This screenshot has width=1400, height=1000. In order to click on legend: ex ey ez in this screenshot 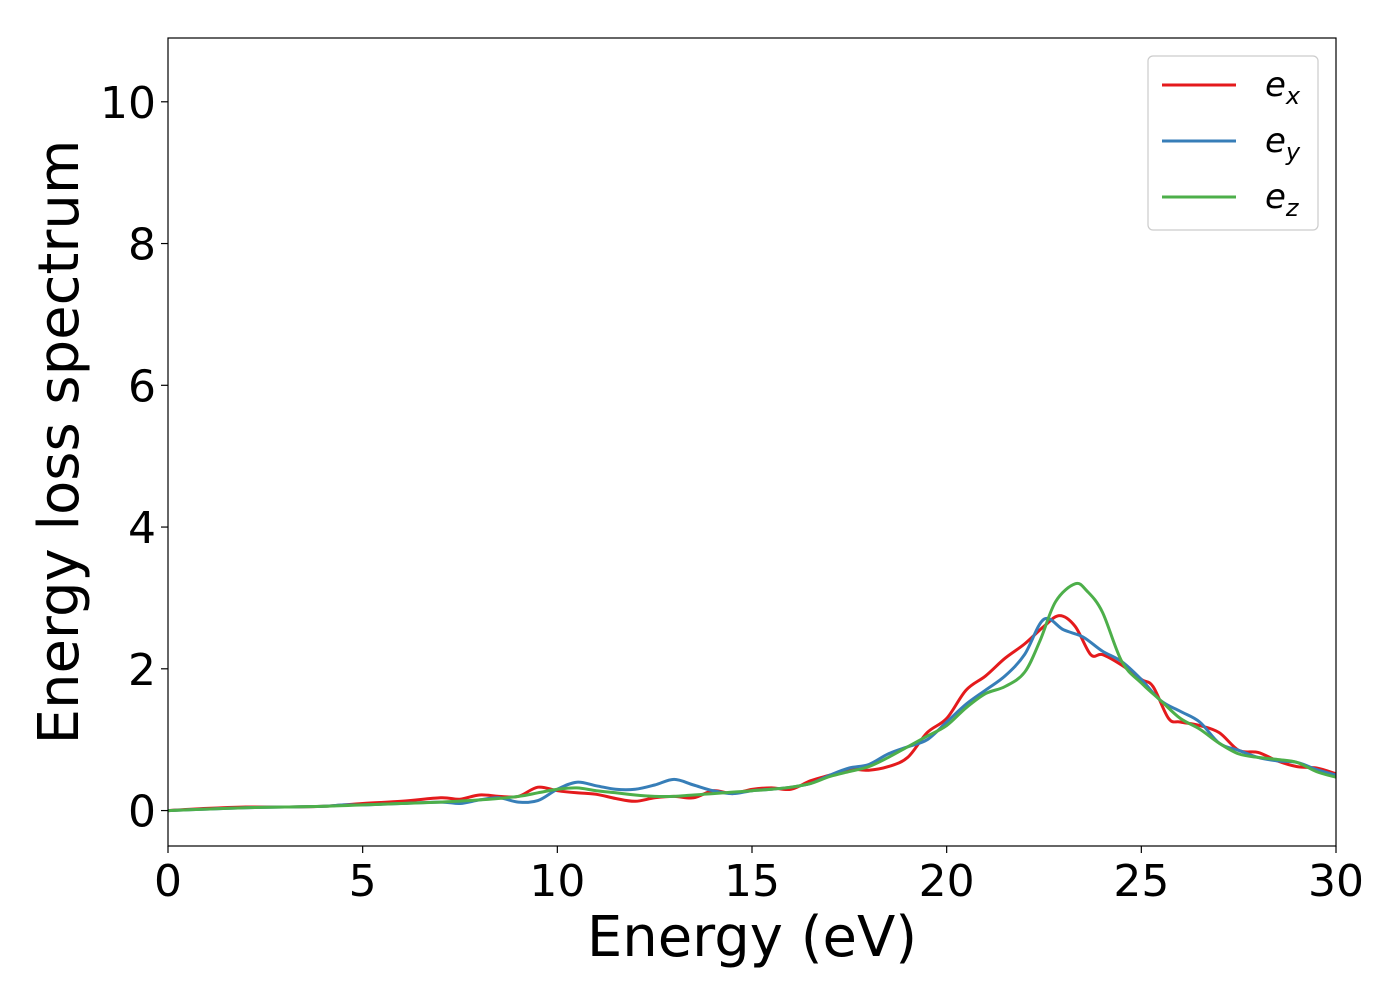, I will do `click(1233, 143)`.